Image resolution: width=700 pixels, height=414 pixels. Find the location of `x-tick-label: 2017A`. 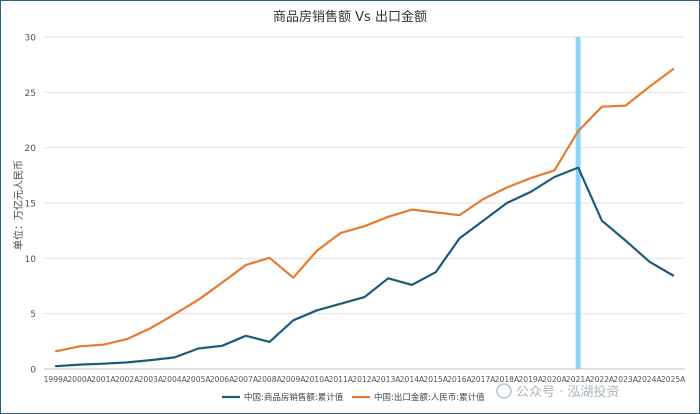

x-tick-label: 2017A is located at coordinates (483, 379).